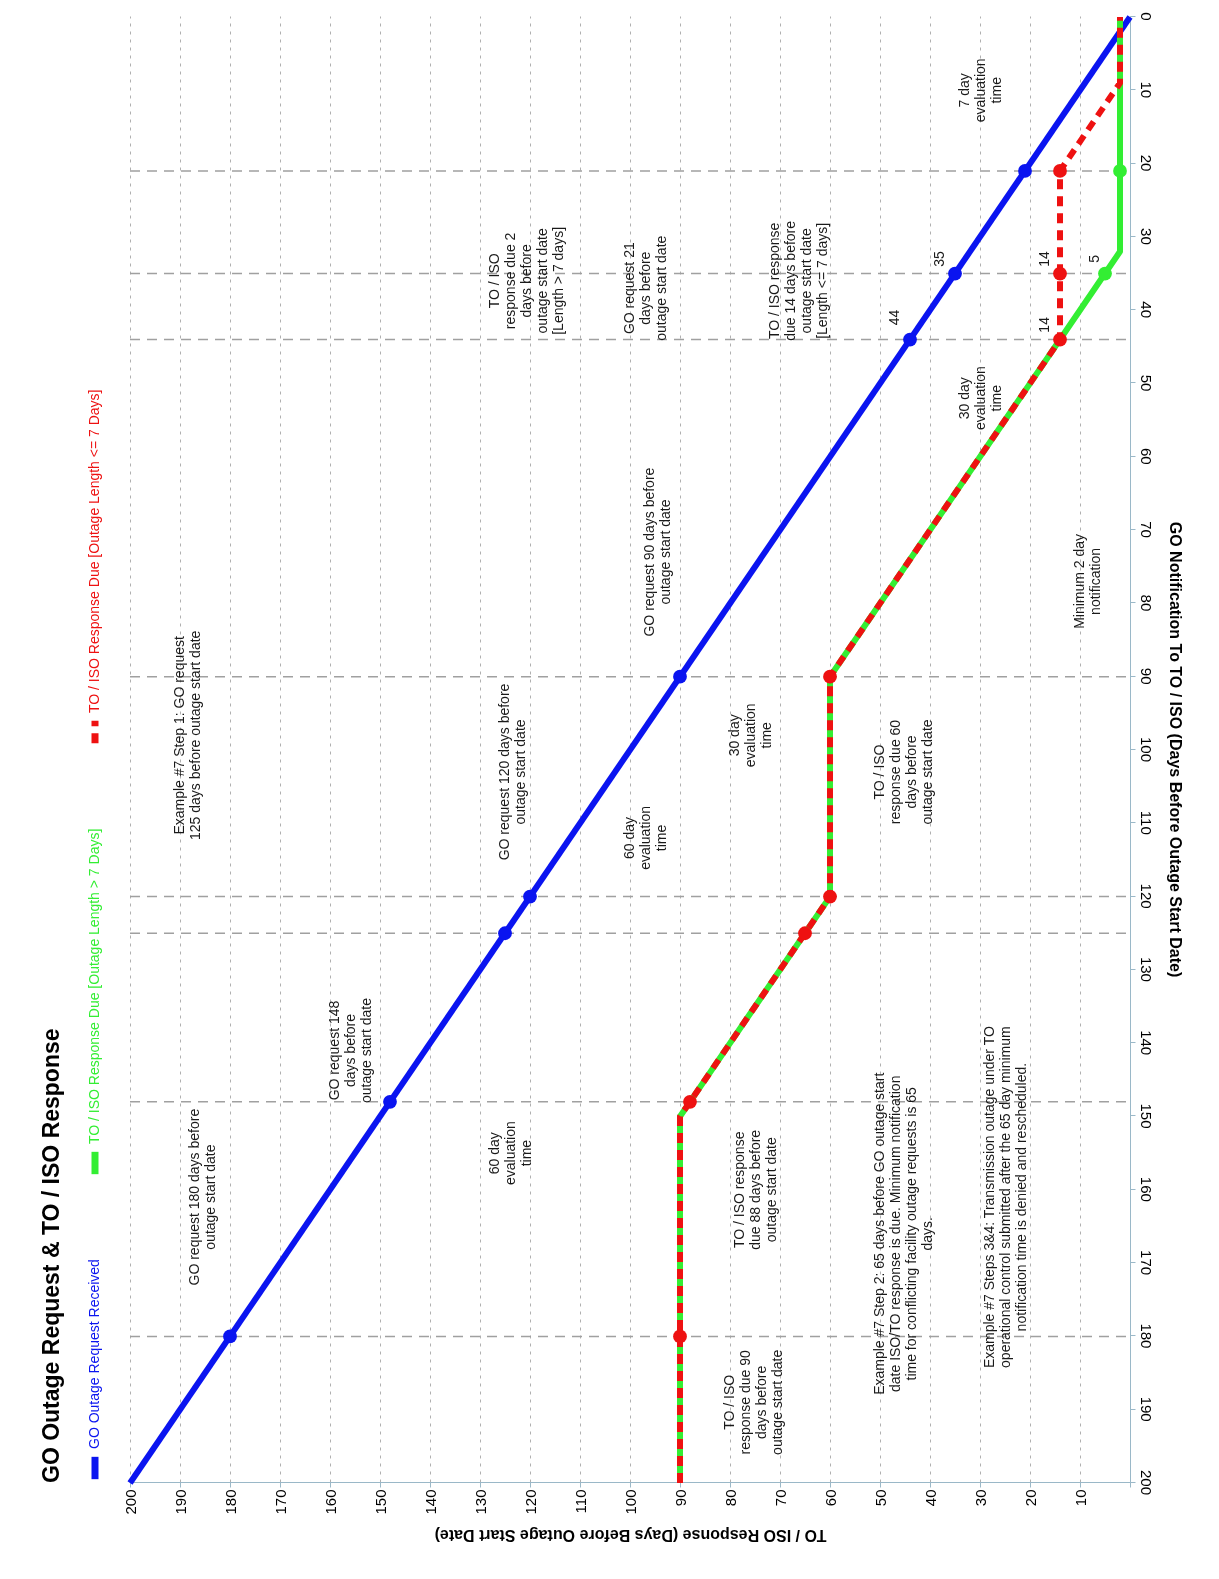 The width and height of the screenshot is (1219, 1579). I want to click on annotation: GO request 21 days before outage start date, so click(645, 288).